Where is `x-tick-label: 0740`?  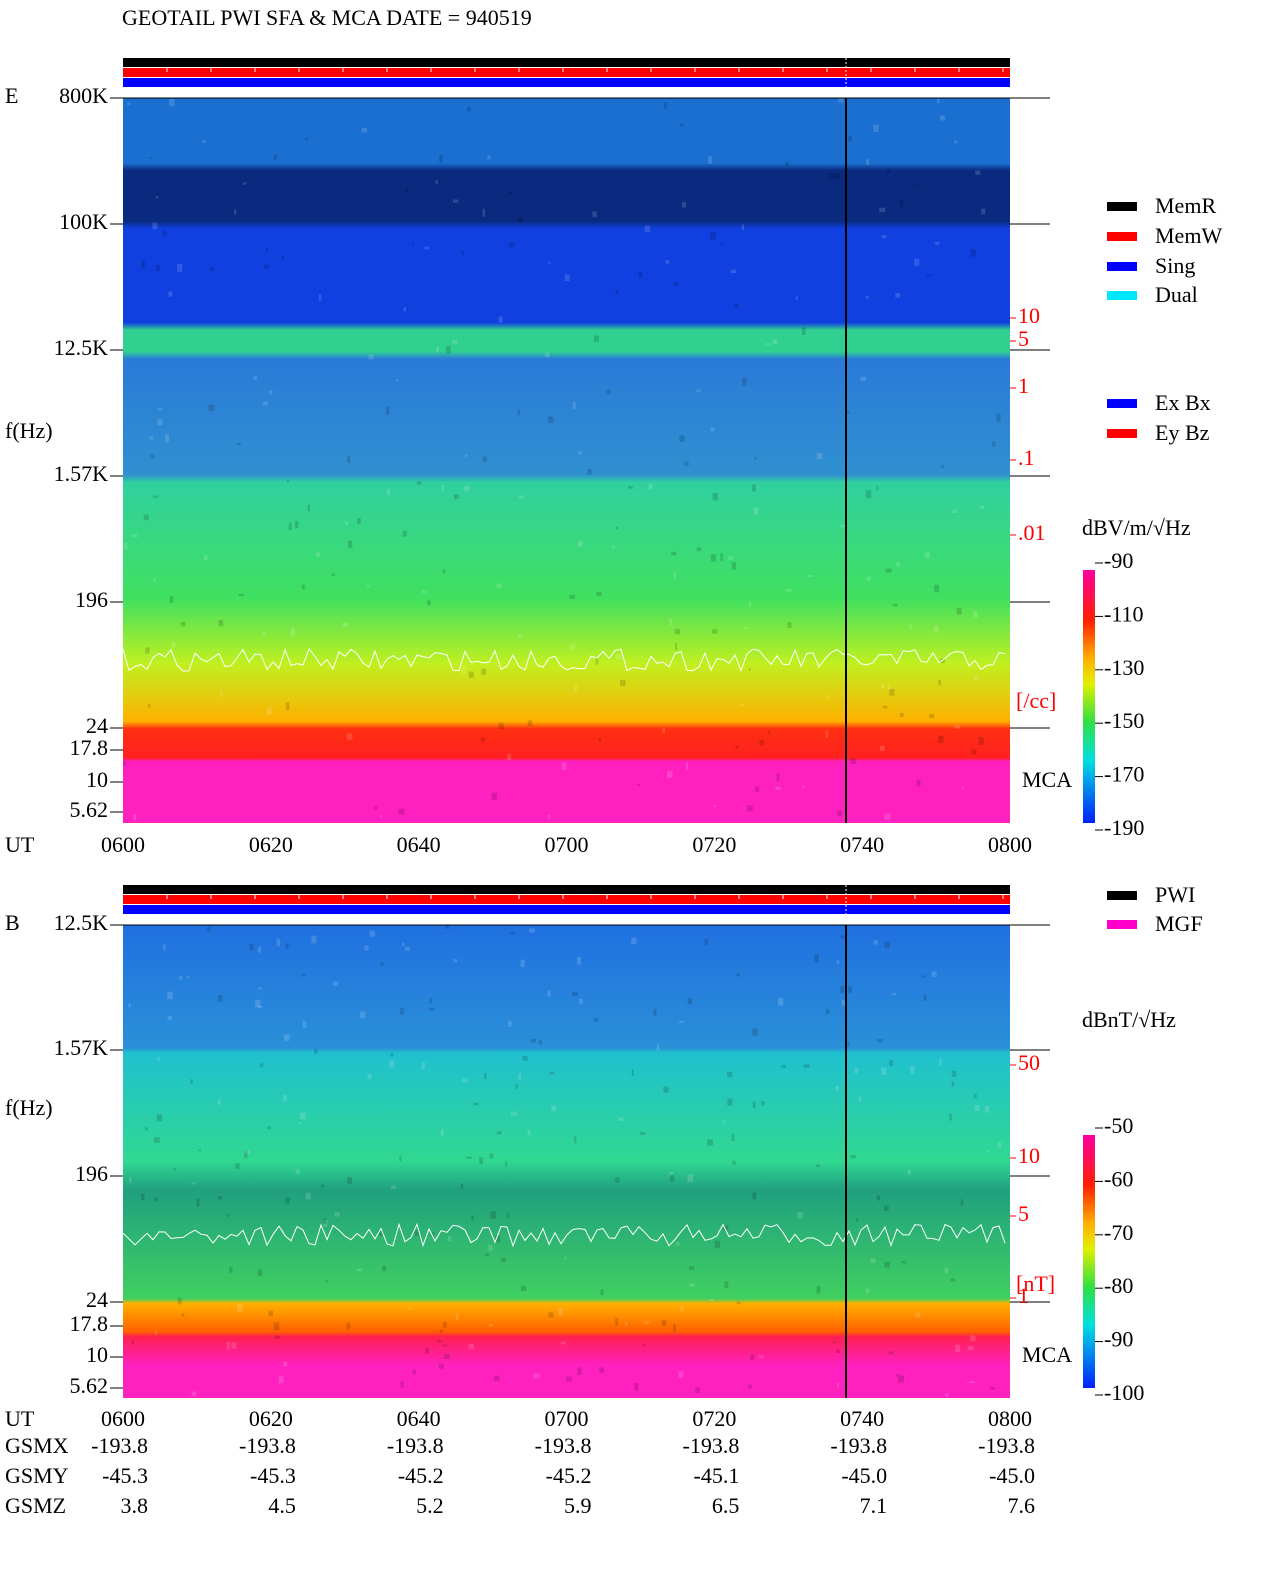 x-tick-label: 0740 is located at coordinates (862, 1418).